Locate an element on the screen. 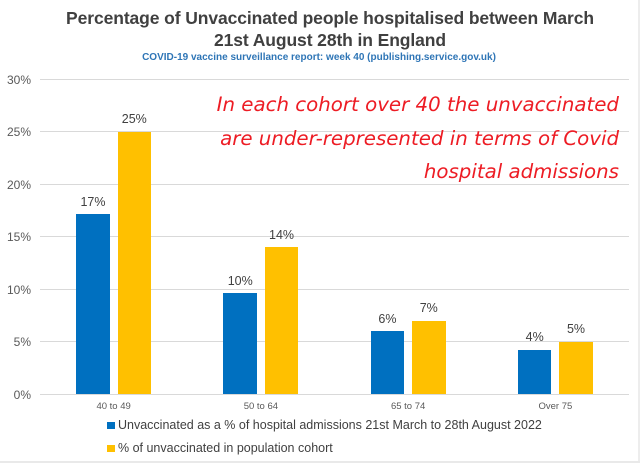 Image resolution: width=640 pixels, height=464 pixels. bar-label-population-65-to-74: 7% is located at coordinates (428, 308).